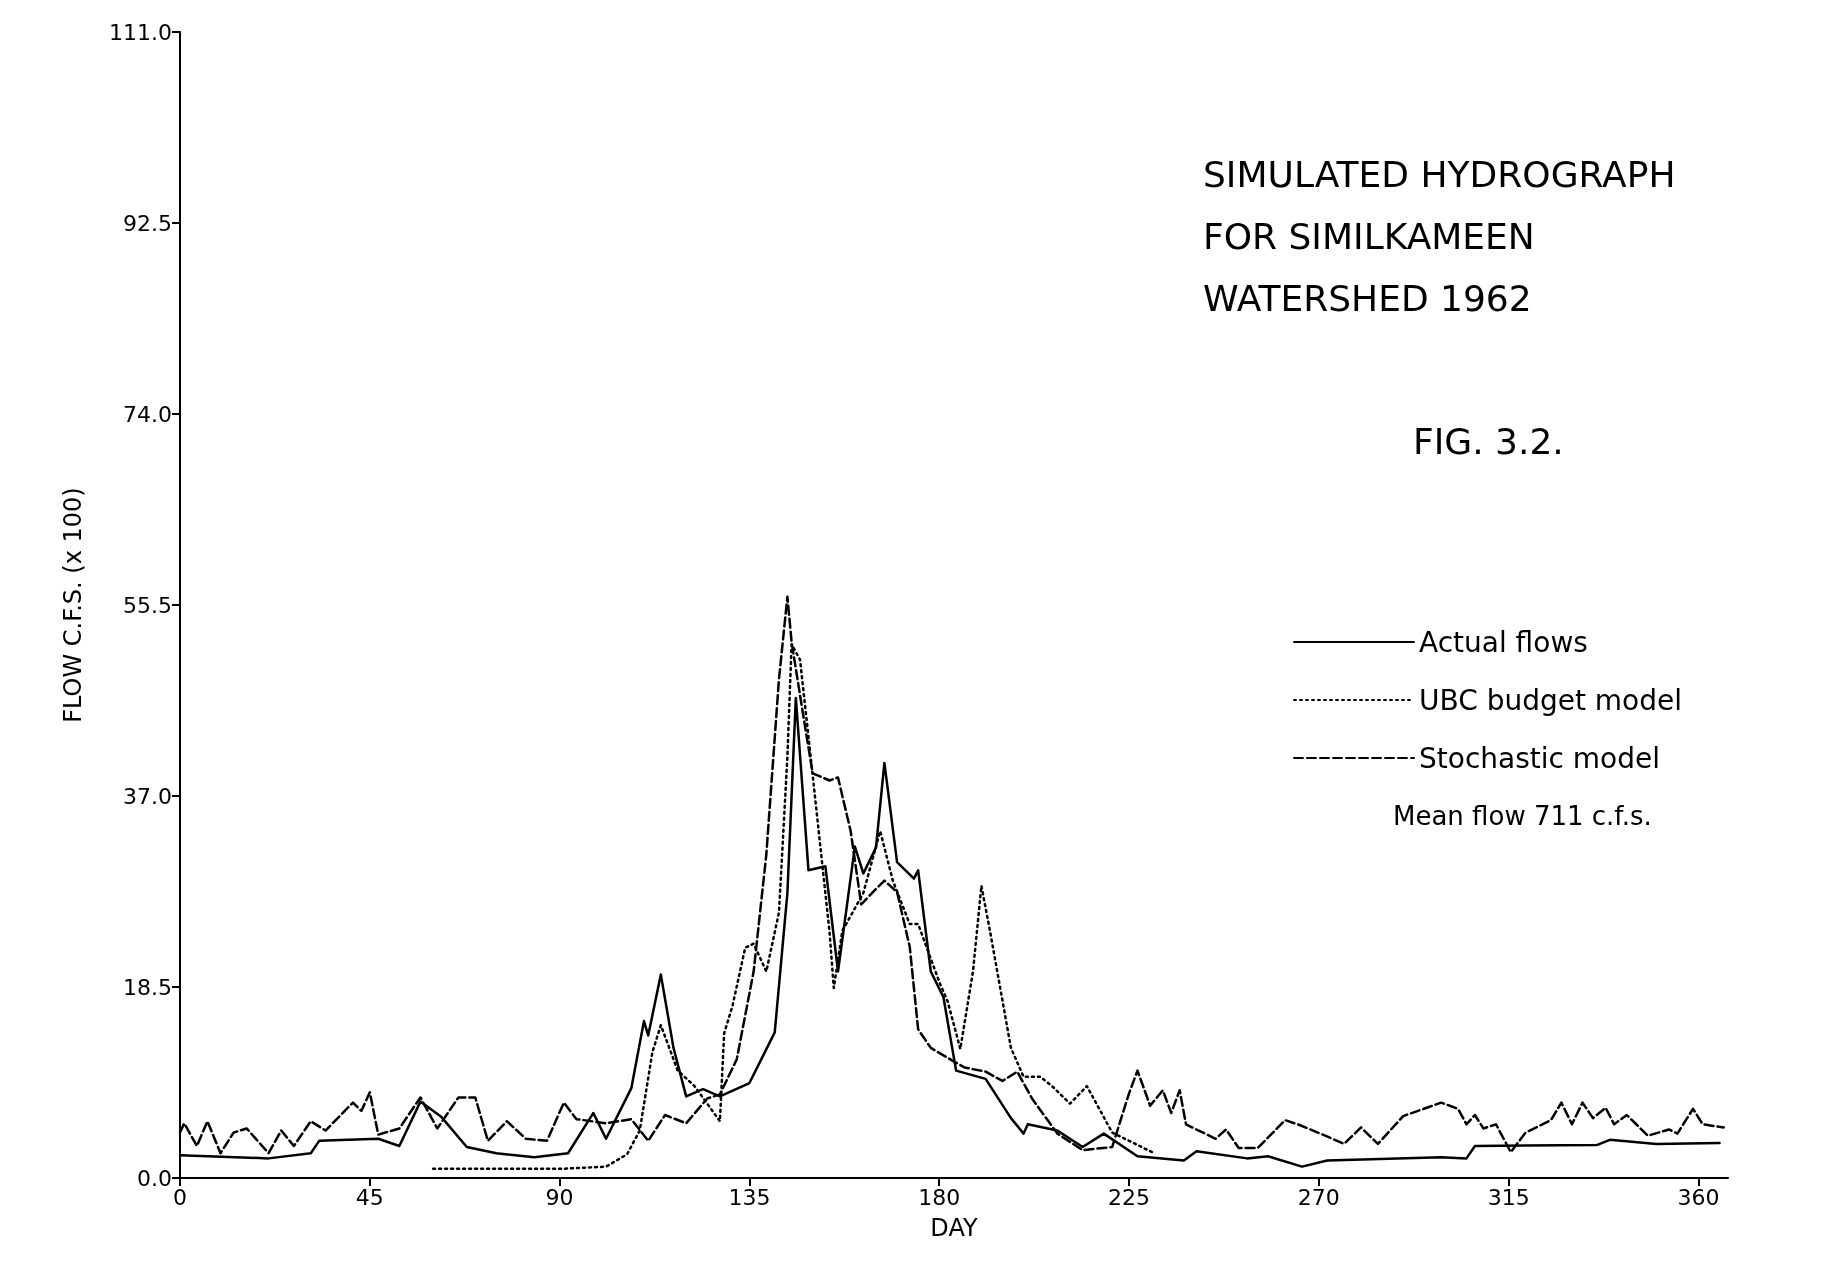 The width and height of the screenshot is (1823, 1288). Describe the element at coordinates (1318, 1197) in the screenshot. I see `x-tick-label: 270` at that location.